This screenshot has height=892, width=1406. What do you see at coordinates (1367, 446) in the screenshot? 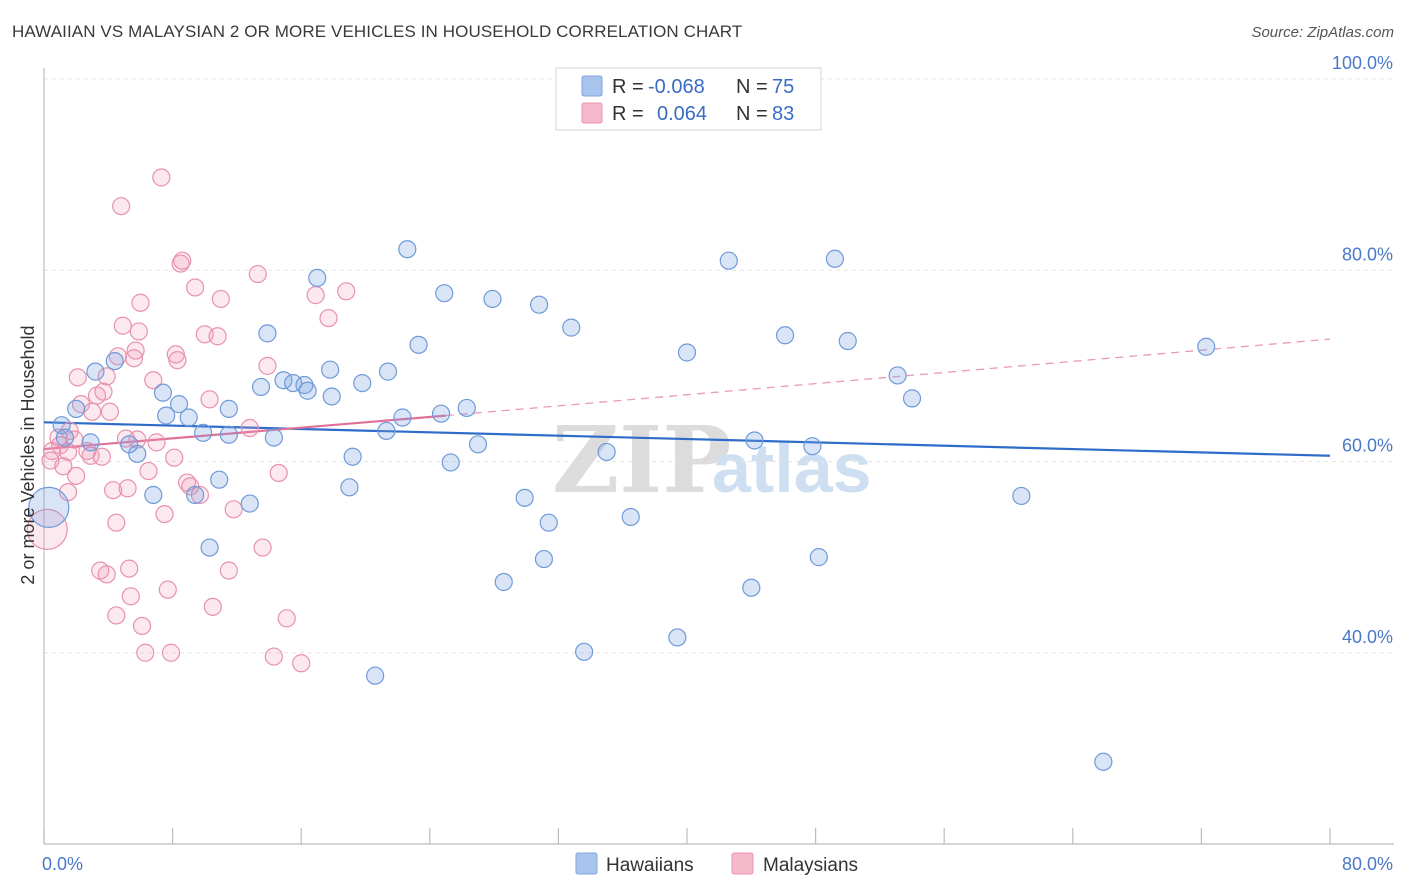
I see `y-tick-label: 60.0%` at bounding box center [1367, 446].